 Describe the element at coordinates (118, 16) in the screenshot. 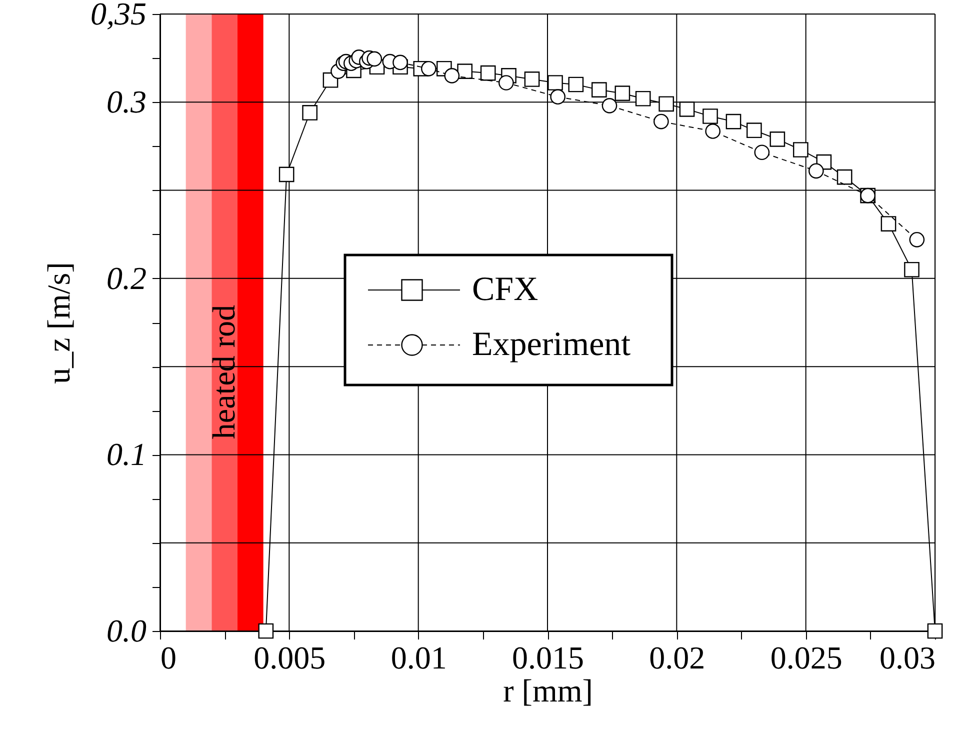

I see `y-tick-label: 0,35` at that location.